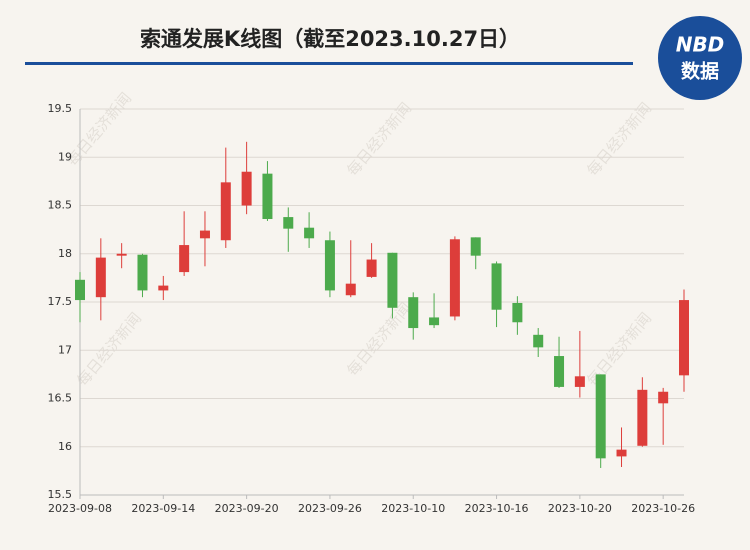  Describe the element at coordinates (65, 349) in the screenshot. I see `y-tick-label: 17` at that location.